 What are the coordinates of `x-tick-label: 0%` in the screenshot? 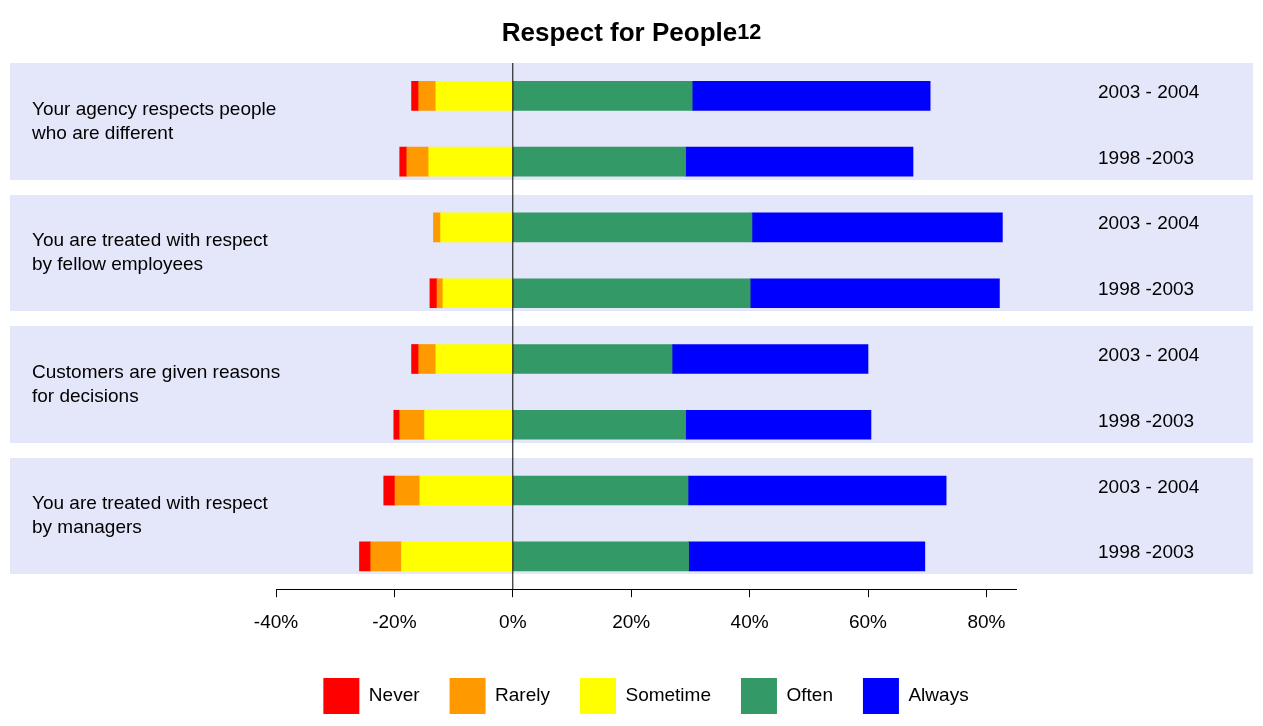 It's located at (513, 621).